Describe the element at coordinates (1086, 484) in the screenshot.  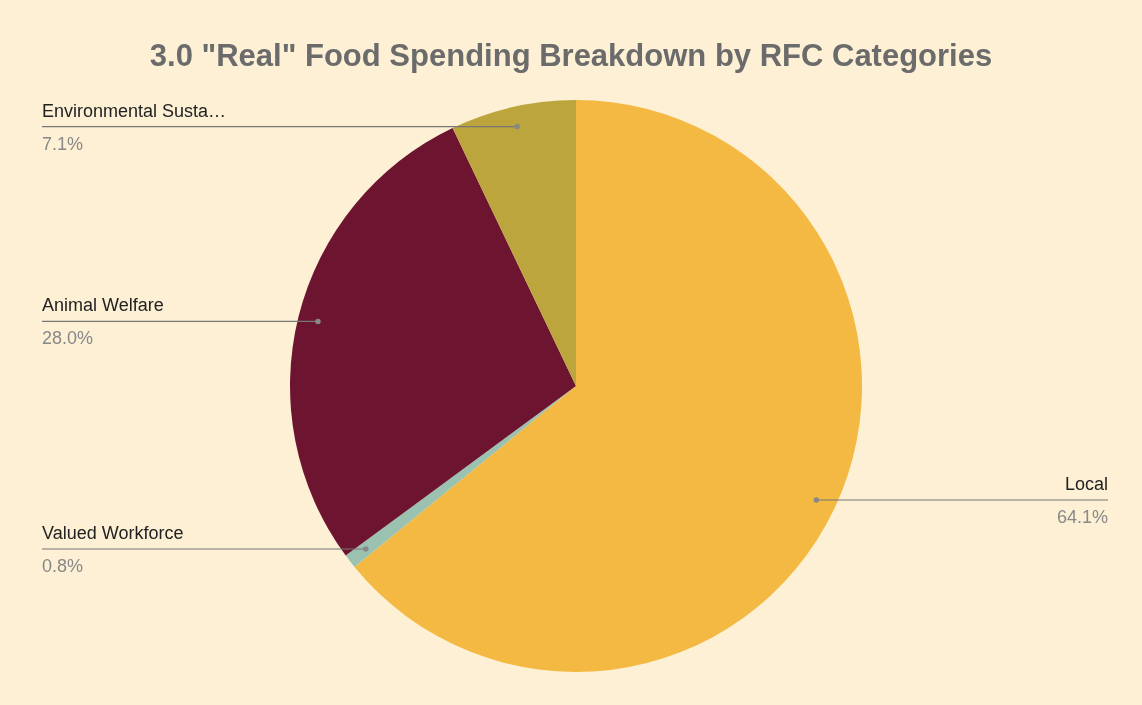
I see `slice-label: Local` at that location.